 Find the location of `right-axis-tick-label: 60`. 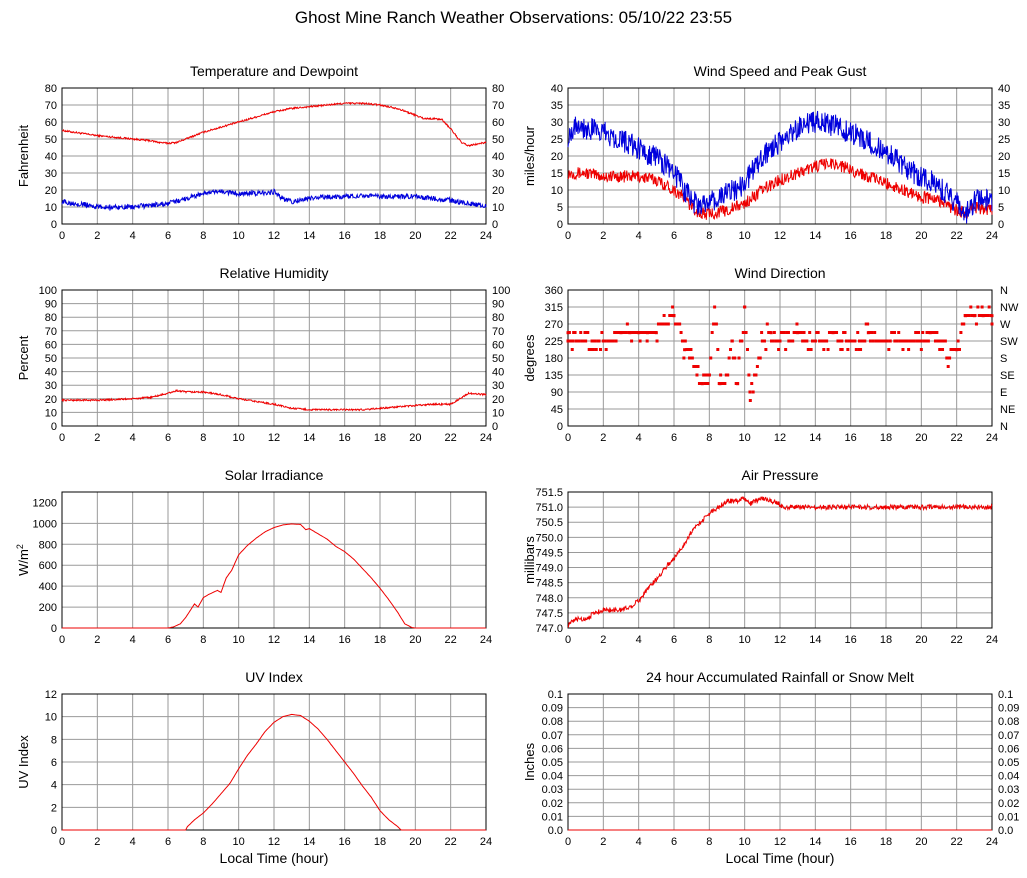

right-axis-tick-label: 60 is located at coordinates (498, 345).